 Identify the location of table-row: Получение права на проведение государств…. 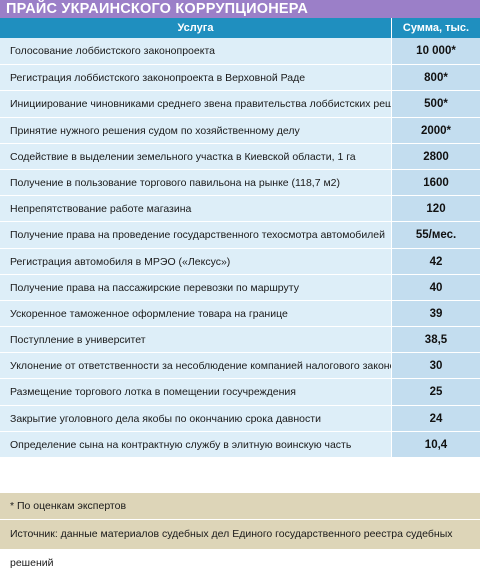
(240, 234).